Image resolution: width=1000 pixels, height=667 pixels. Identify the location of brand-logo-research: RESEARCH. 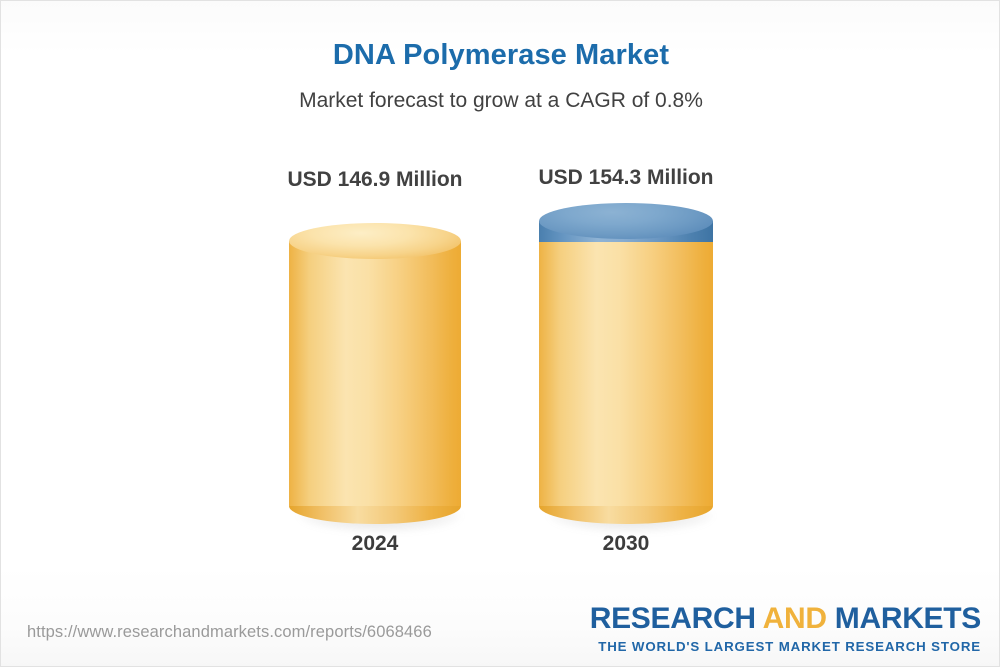
(676, 618).